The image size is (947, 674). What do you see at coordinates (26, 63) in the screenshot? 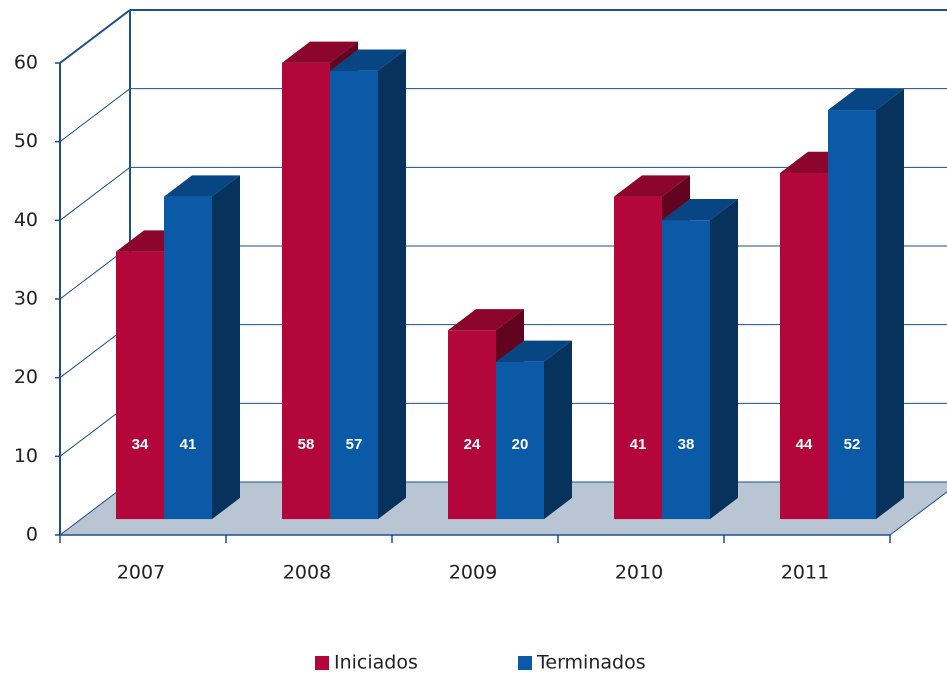
I see `y-tick-label: 60` at bounding box center [26, 63].